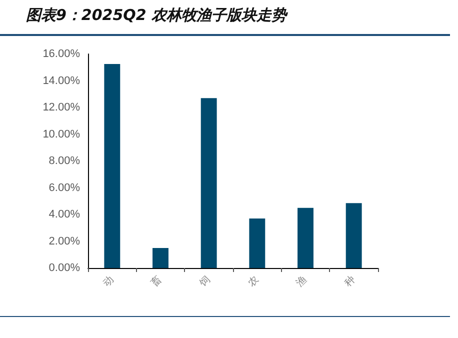 The height and width of the screenshot is (338, 458). Describe the element at coordinates (61, 134) in the screenshot. I see `y-tick-label: 10.00%` at that location.